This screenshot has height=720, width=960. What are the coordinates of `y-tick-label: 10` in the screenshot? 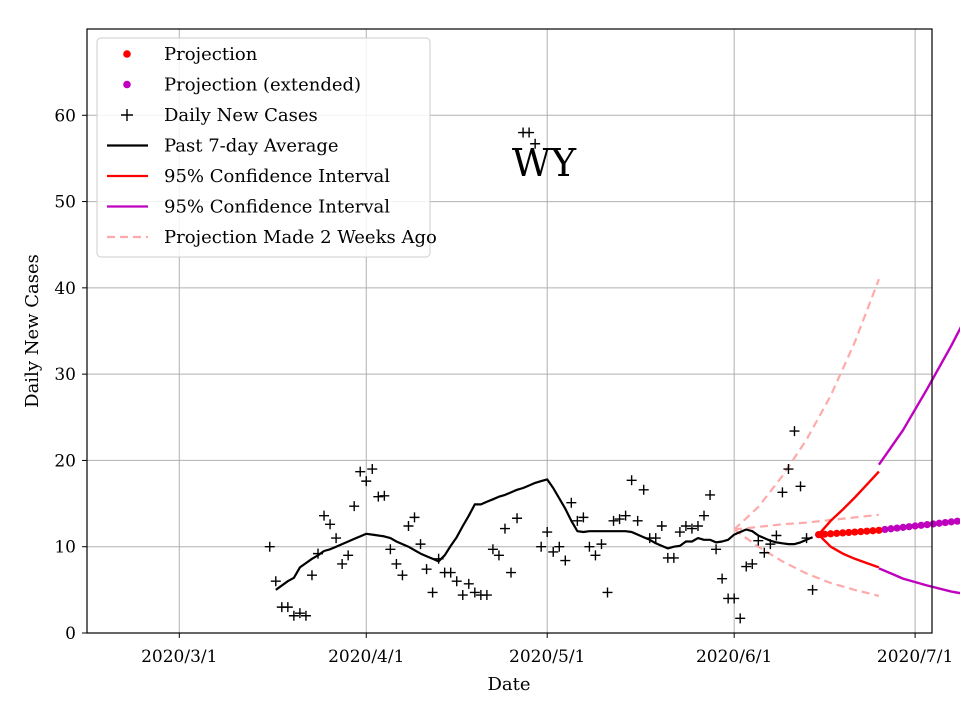 It's located at (65, 548).